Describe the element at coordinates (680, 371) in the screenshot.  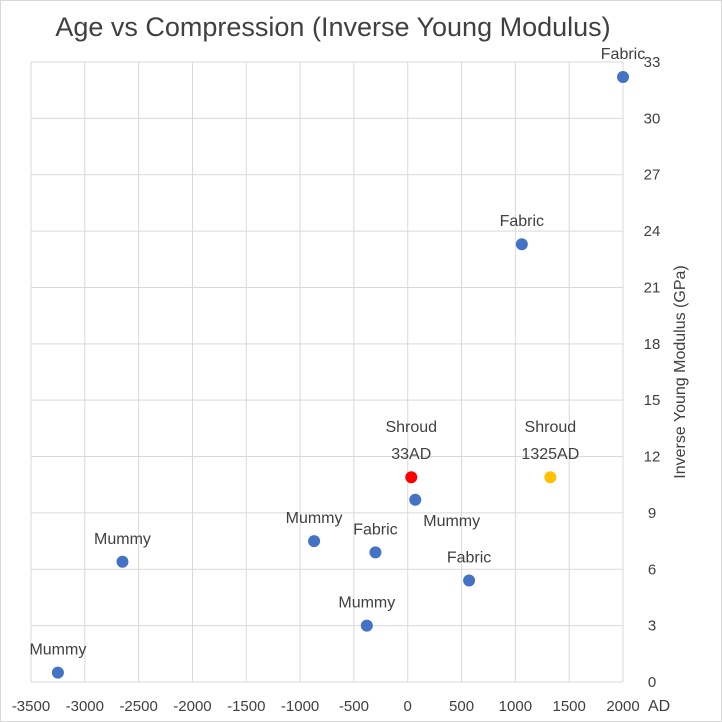
I see `y-axis-label: Inverse Young Modulus (GPa)` at that location.